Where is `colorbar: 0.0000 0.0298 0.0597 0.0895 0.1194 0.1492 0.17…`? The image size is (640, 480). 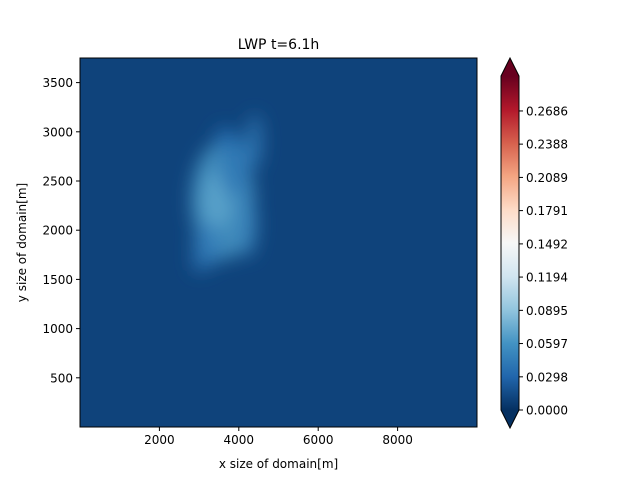
colorbar: 0.0000 0.0298 0.0597 0.0895 0.1194 0.1492 0.17… is located at coordinates (534, 243).